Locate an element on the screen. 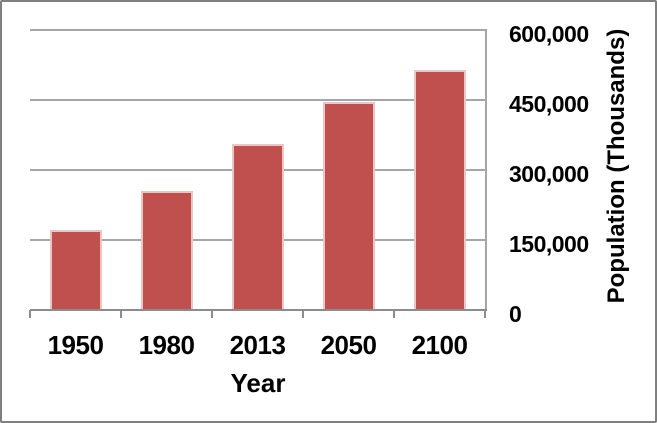 This screenshot has width=657, height=423. y-tick-label-300000: 300,000 is located at coordinates (549, 174).